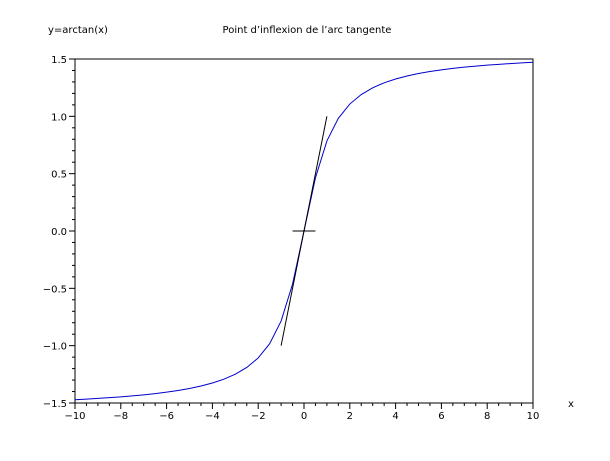  Describe the element at coordinates (258, 416) in the screenshot. I see `x-tick-label: −2` at that location.